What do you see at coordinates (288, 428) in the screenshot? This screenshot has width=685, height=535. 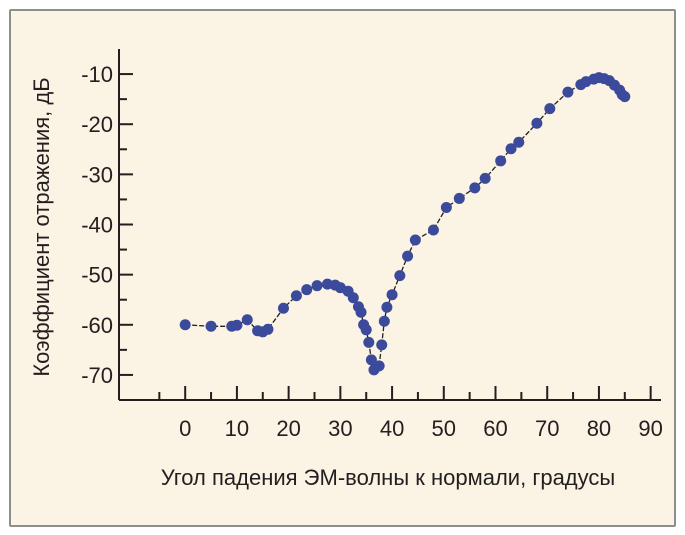 I see `x-tick-label: 20` at bounding box center [288, 428].